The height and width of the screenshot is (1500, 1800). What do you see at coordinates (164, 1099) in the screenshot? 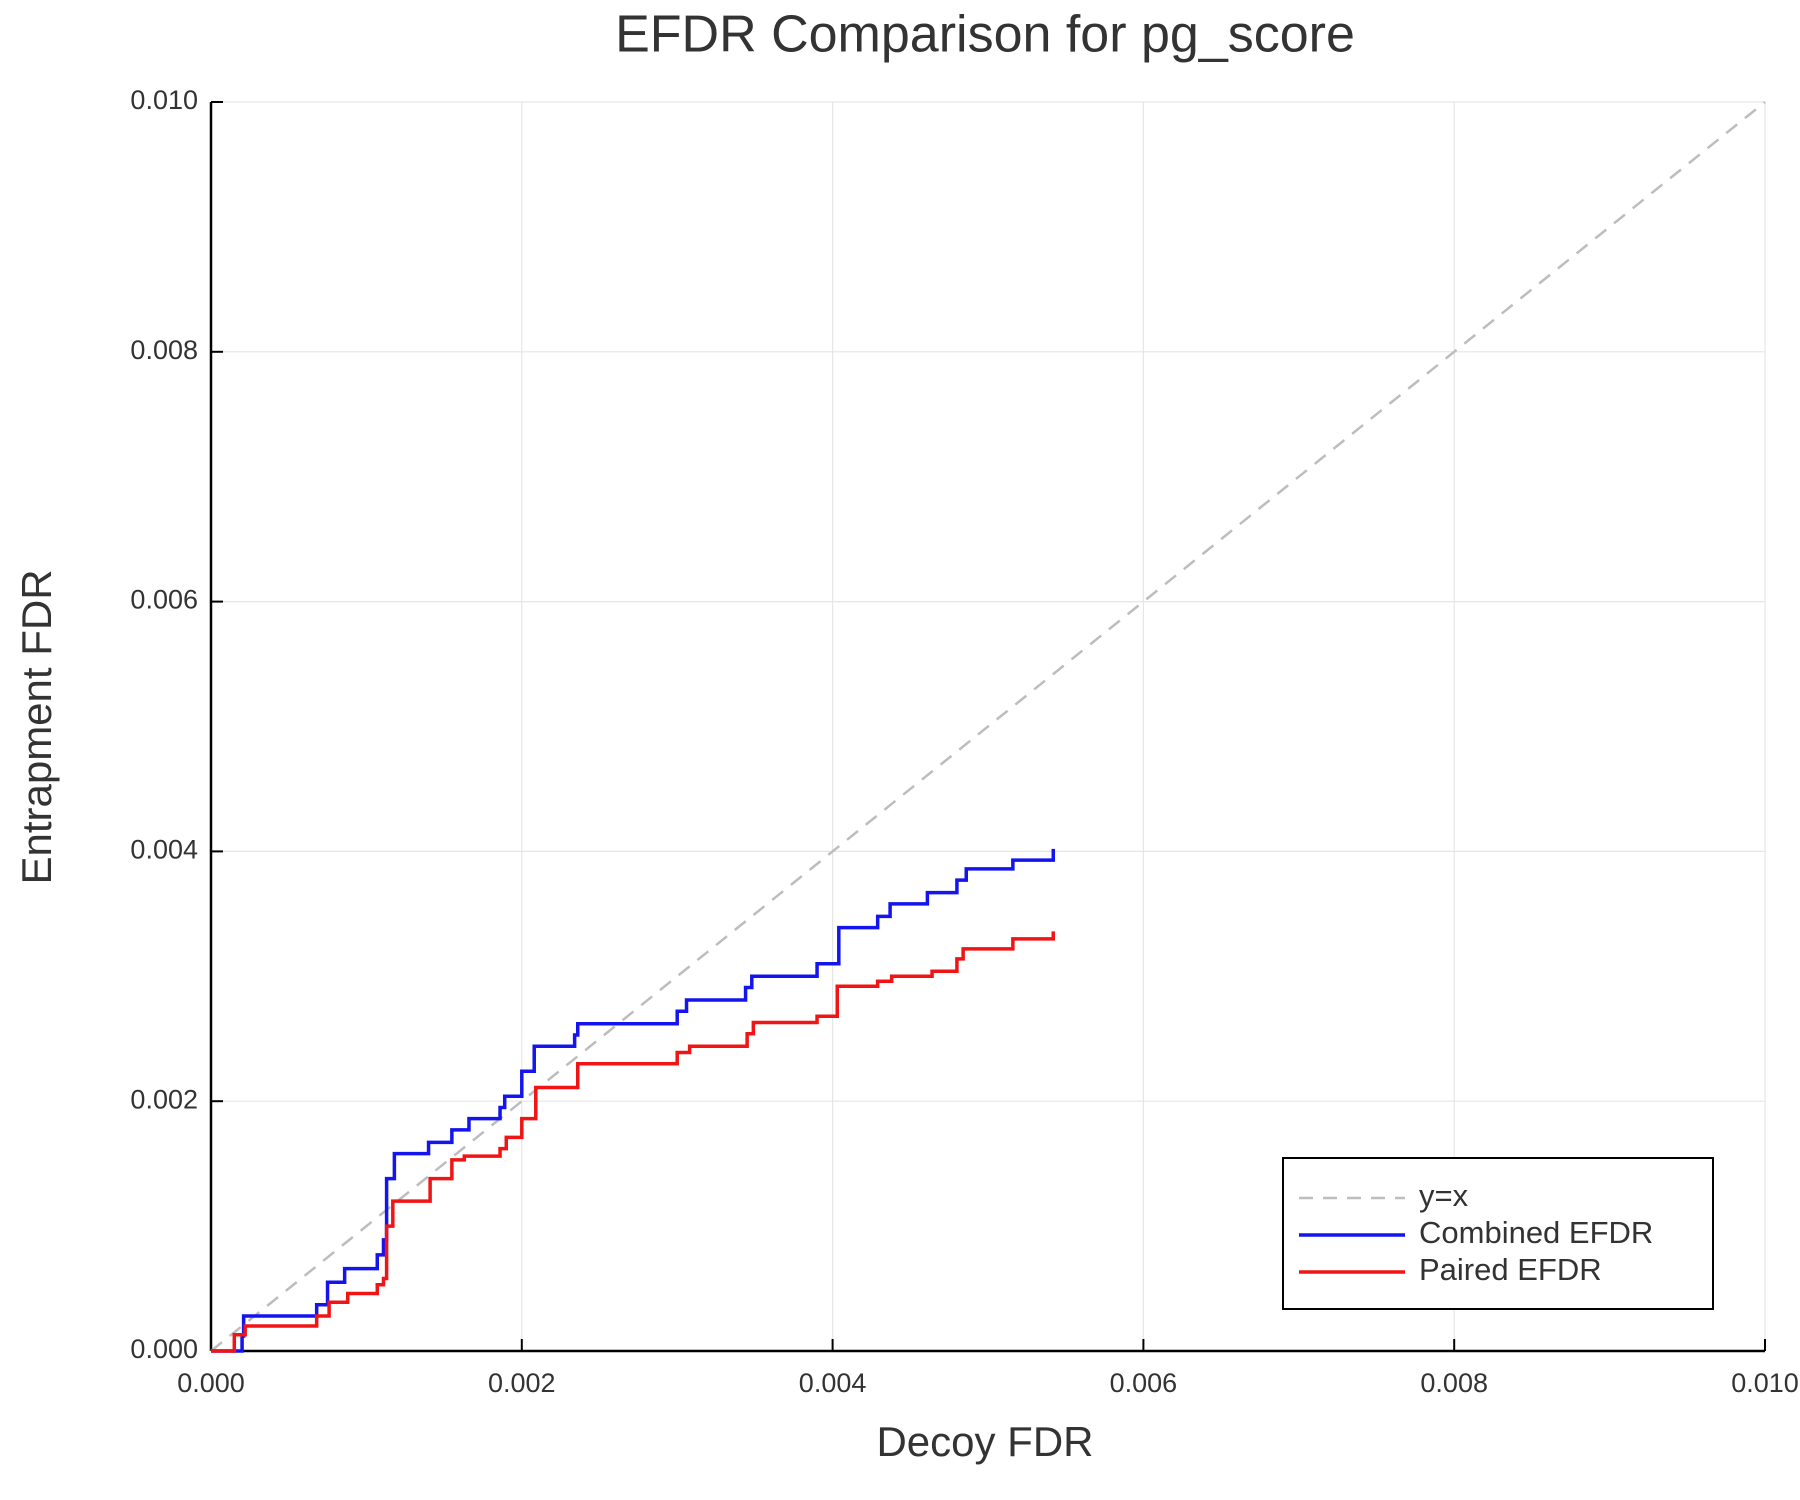
I see `y-tick-label: 0.002` at bounding box center [164, 1099].